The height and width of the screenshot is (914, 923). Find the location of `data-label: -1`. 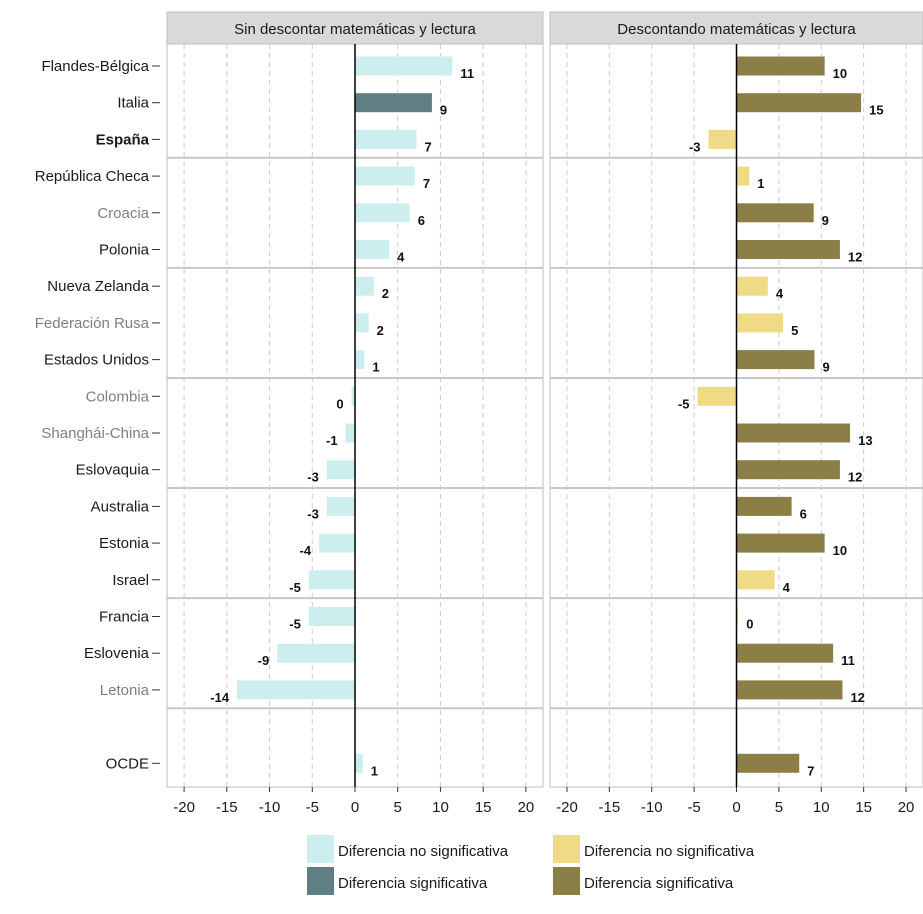

data-label: -1 is located at coordinates (332, 440).